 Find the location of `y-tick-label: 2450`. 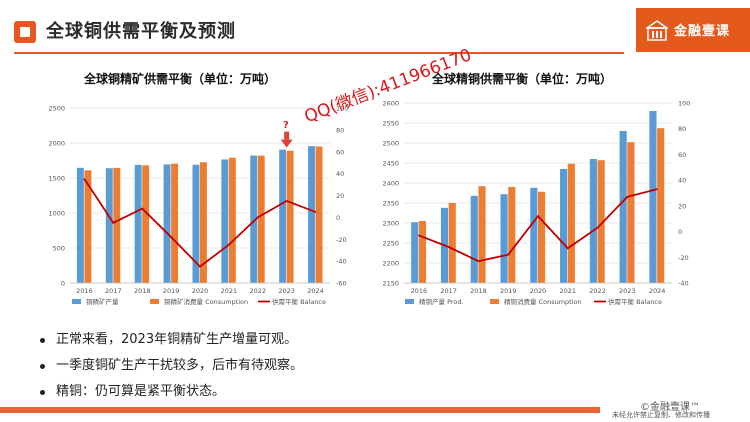

y-tick-label: 2450 is located at coordinates (390, 164).